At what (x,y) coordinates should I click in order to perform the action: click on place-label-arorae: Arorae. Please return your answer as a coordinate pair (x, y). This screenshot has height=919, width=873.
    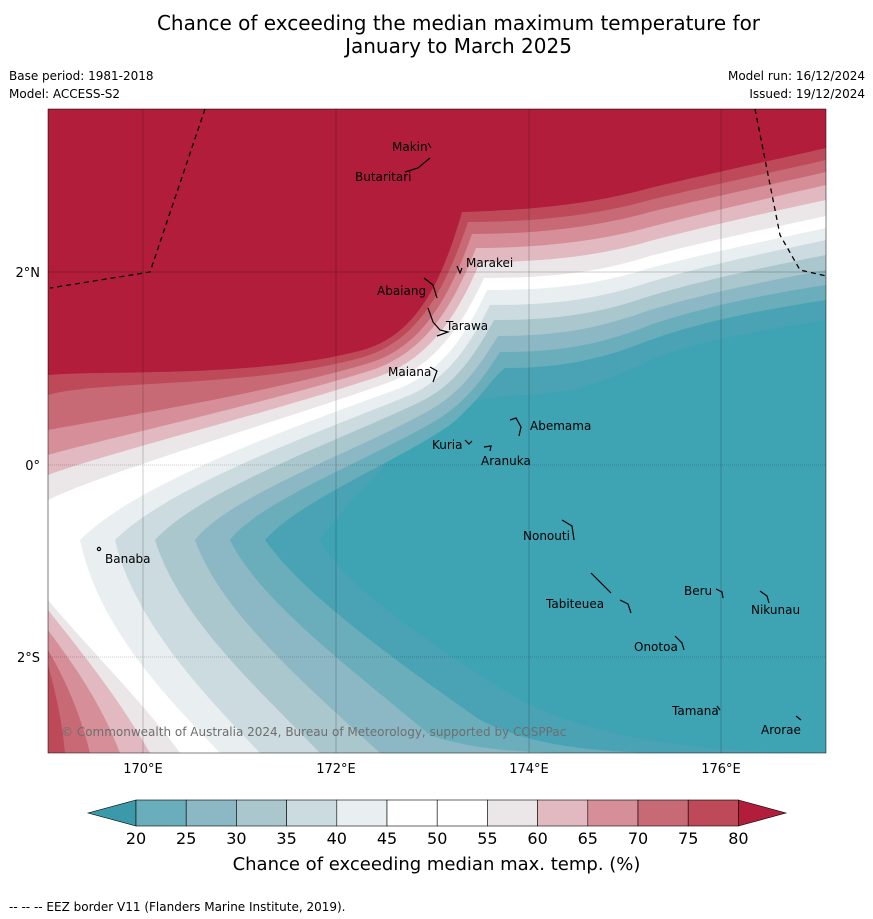
    Looking at the image, I should click on (781, 730).